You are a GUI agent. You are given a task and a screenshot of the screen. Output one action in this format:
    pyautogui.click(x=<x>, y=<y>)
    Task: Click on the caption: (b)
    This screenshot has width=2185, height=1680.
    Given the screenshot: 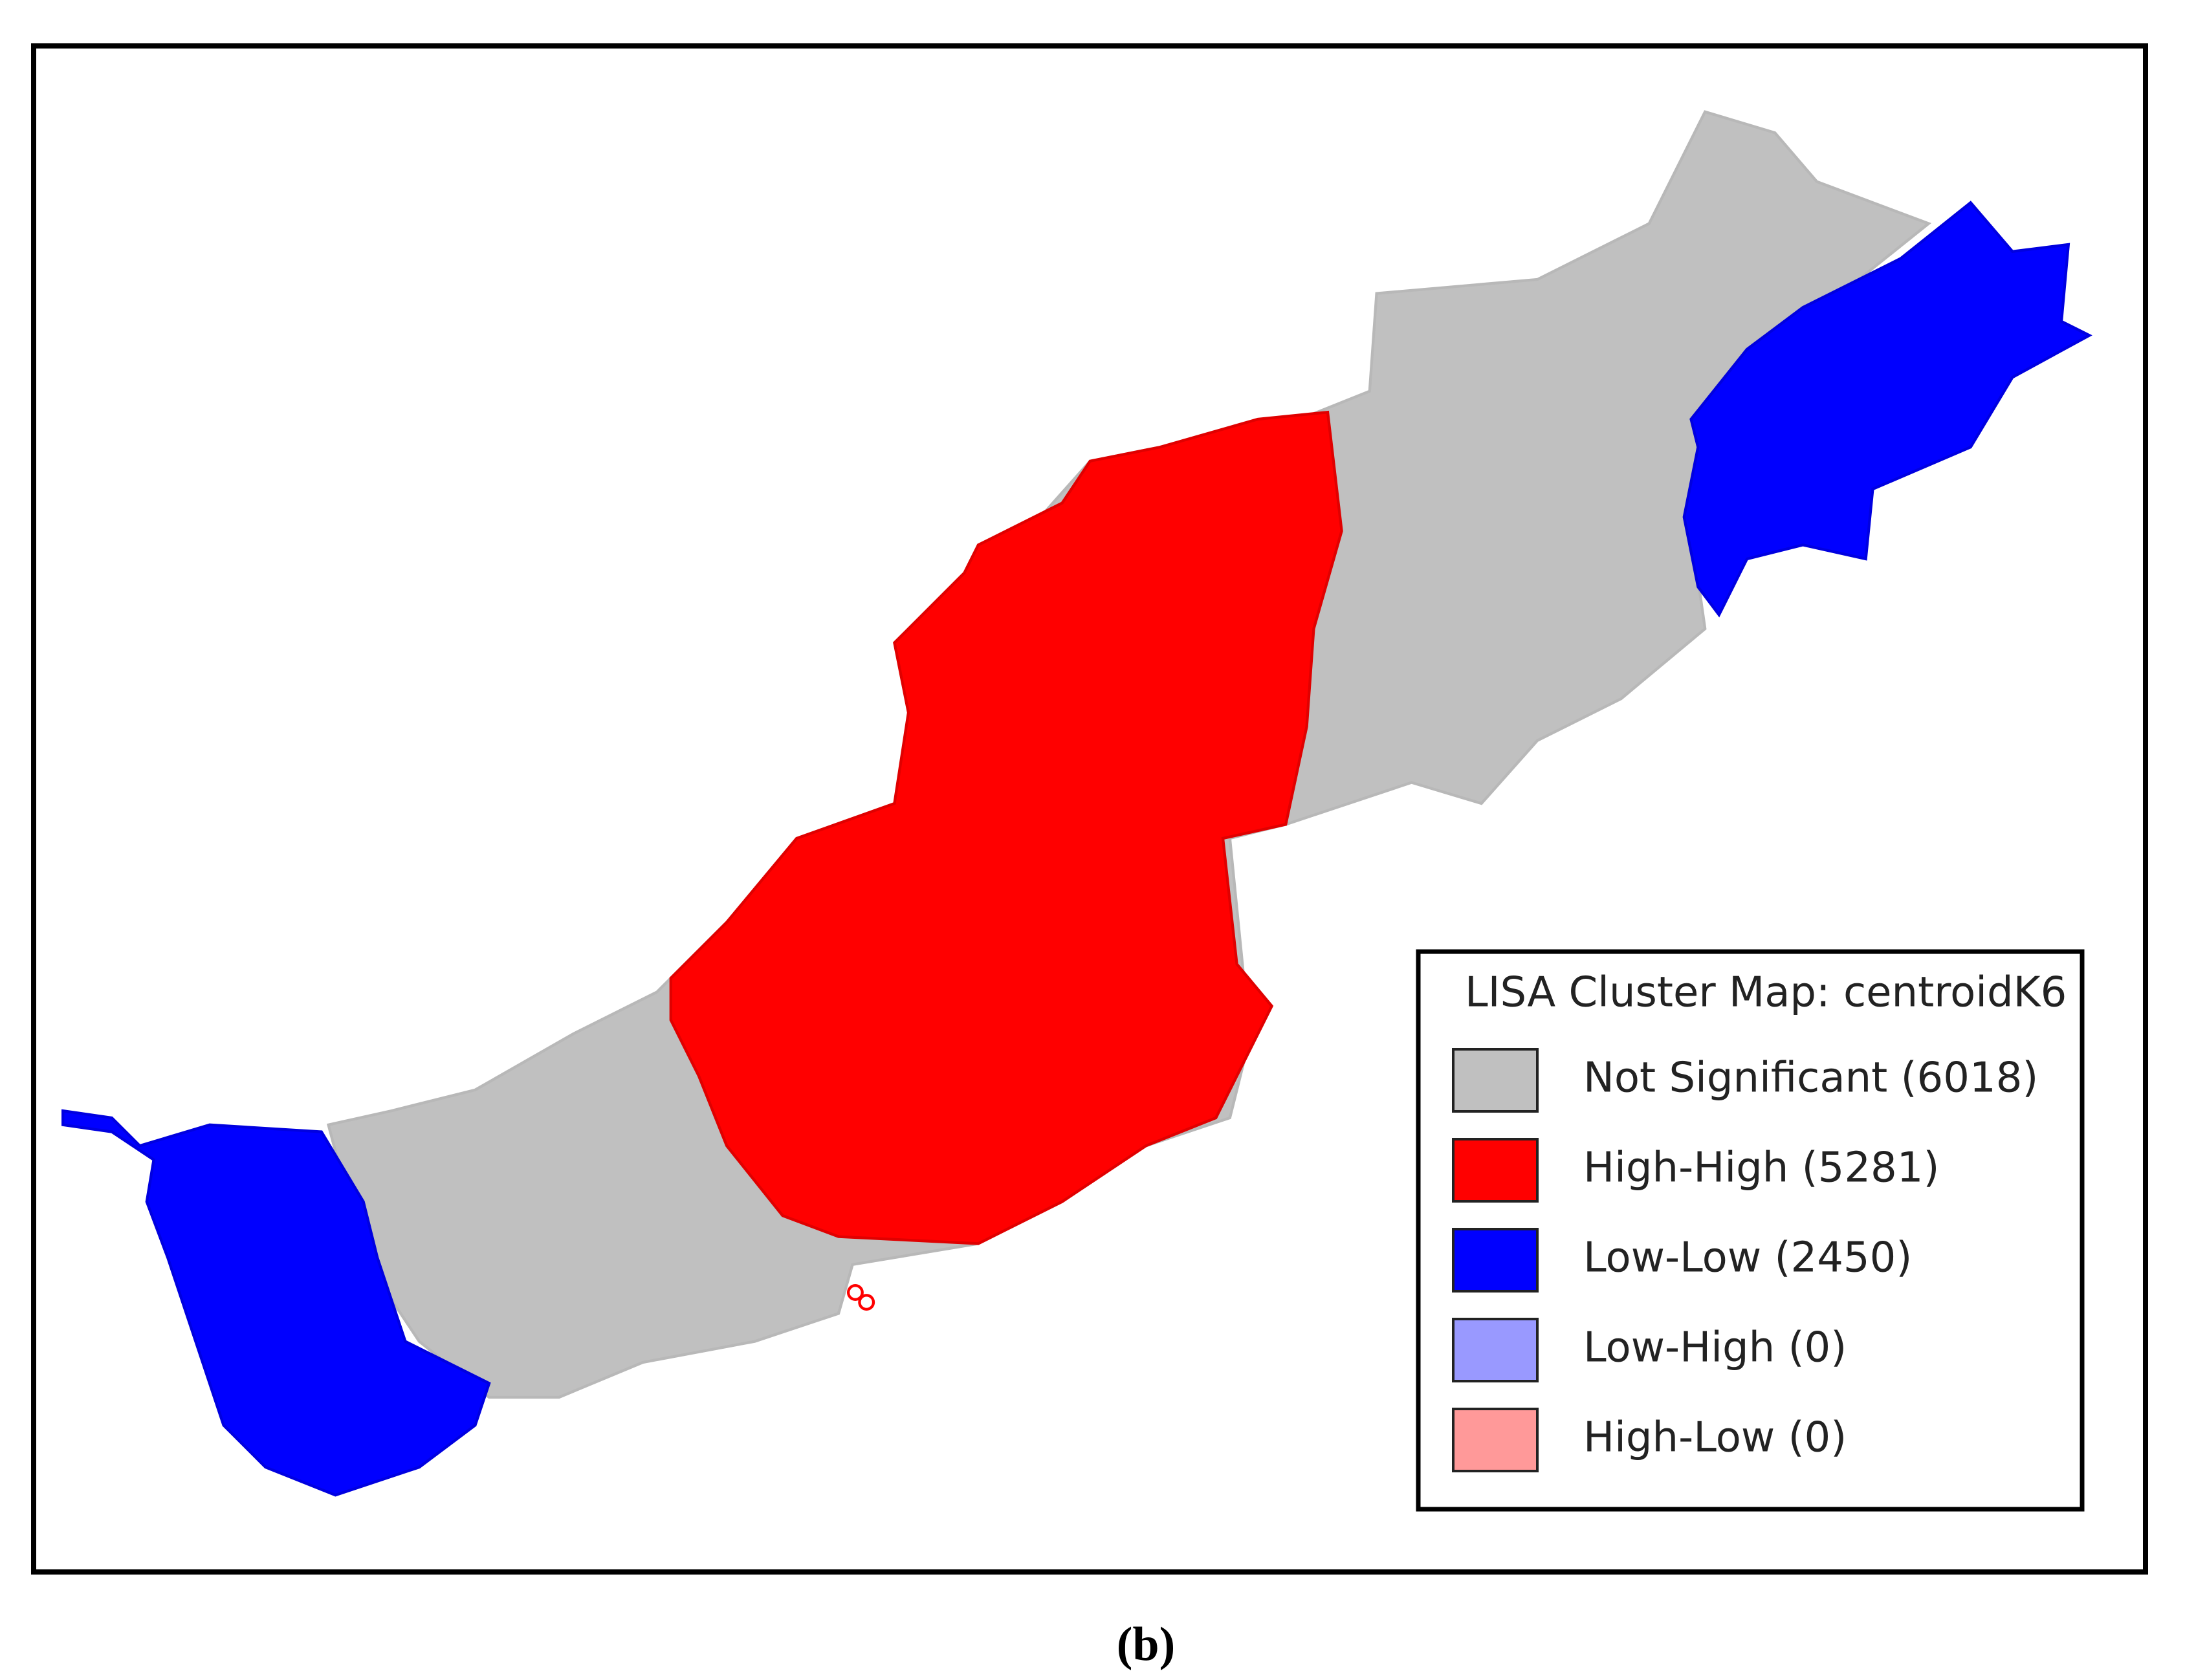 What is the action you would take?
    pyautogui.click(x=1146, y=1644)
    